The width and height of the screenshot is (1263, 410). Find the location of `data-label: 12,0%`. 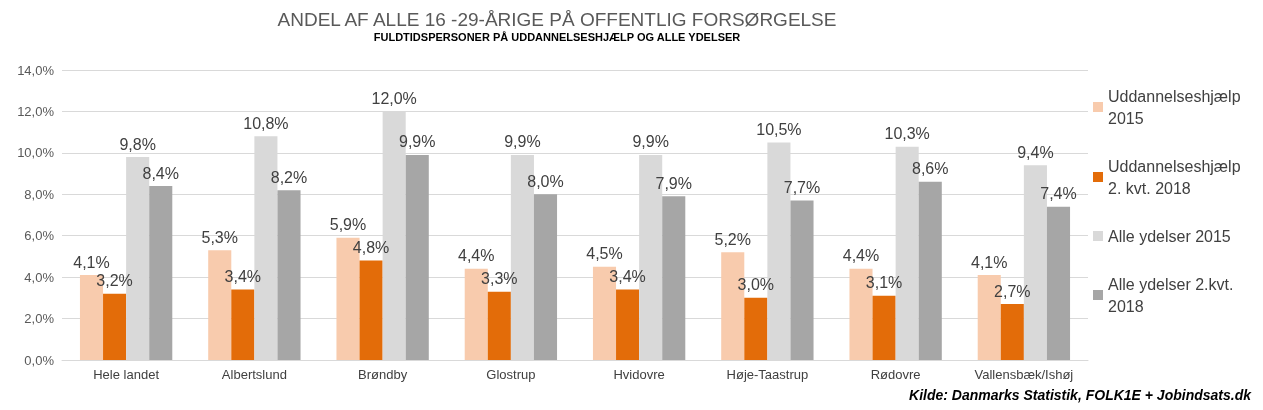

data-label: 12,0% is located at coordinates (394, 98).